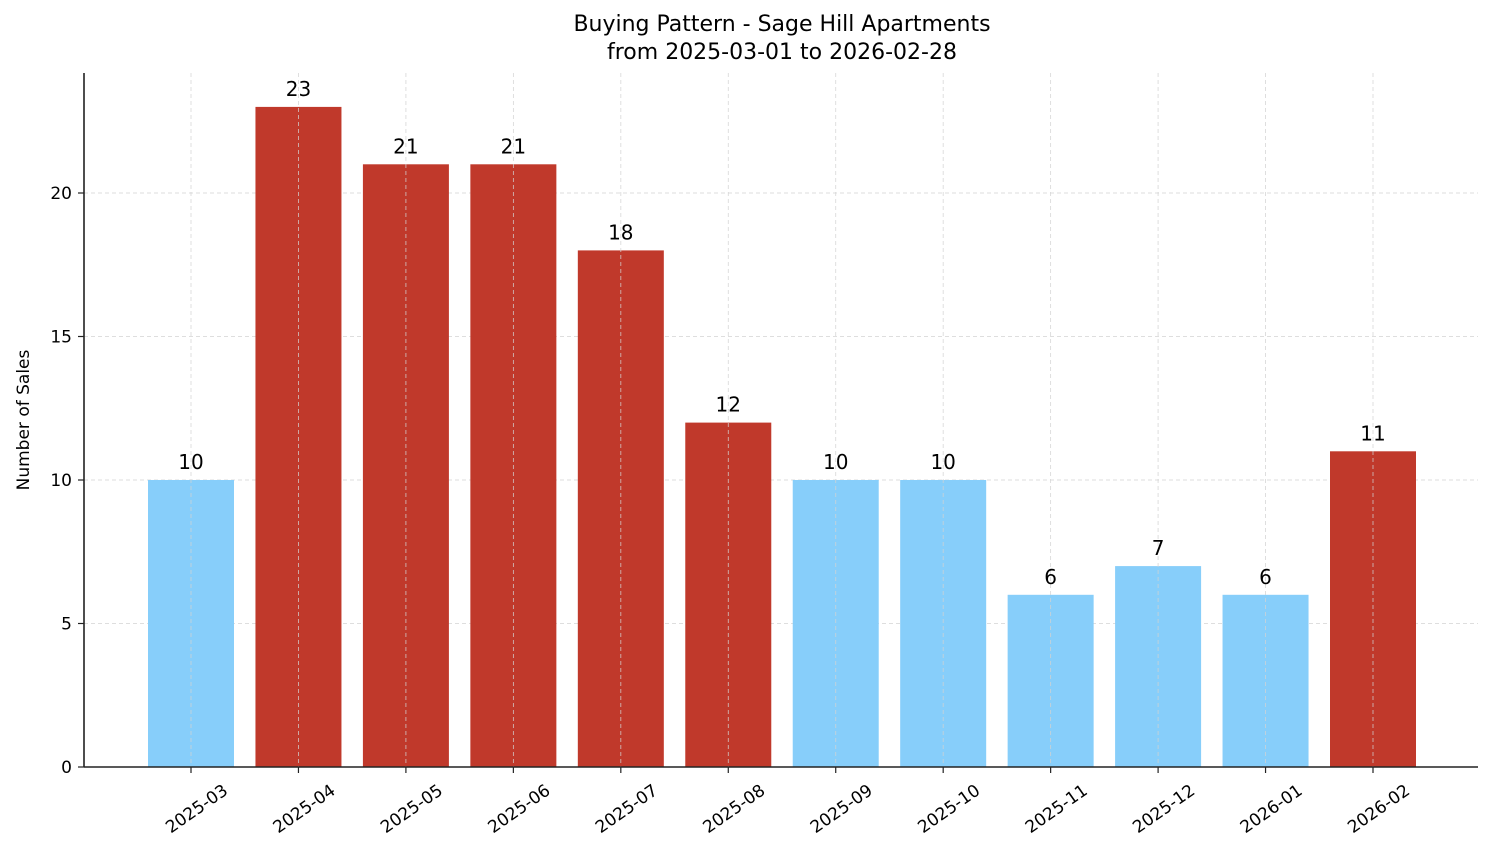 The image size is (1494, 863). I want to click on x-tick-label: 2025-08, so click(734, 809).